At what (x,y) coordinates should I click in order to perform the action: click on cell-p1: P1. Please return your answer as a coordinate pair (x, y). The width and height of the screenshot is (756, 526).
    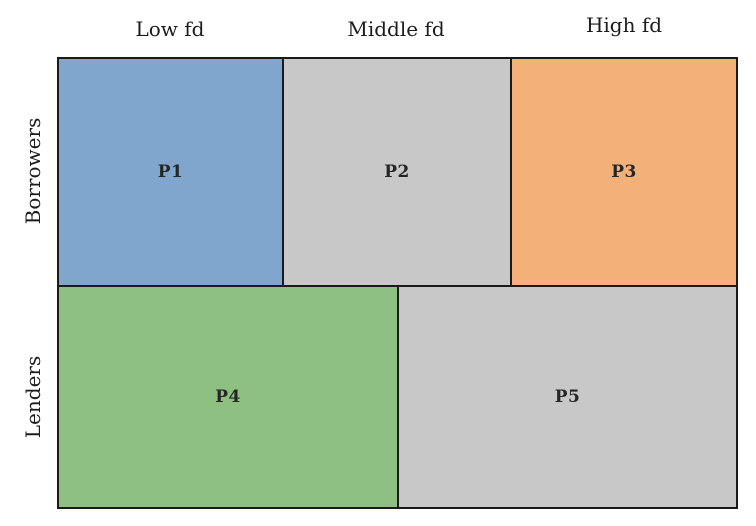
    Looking at the image, I should click on (170, 172).